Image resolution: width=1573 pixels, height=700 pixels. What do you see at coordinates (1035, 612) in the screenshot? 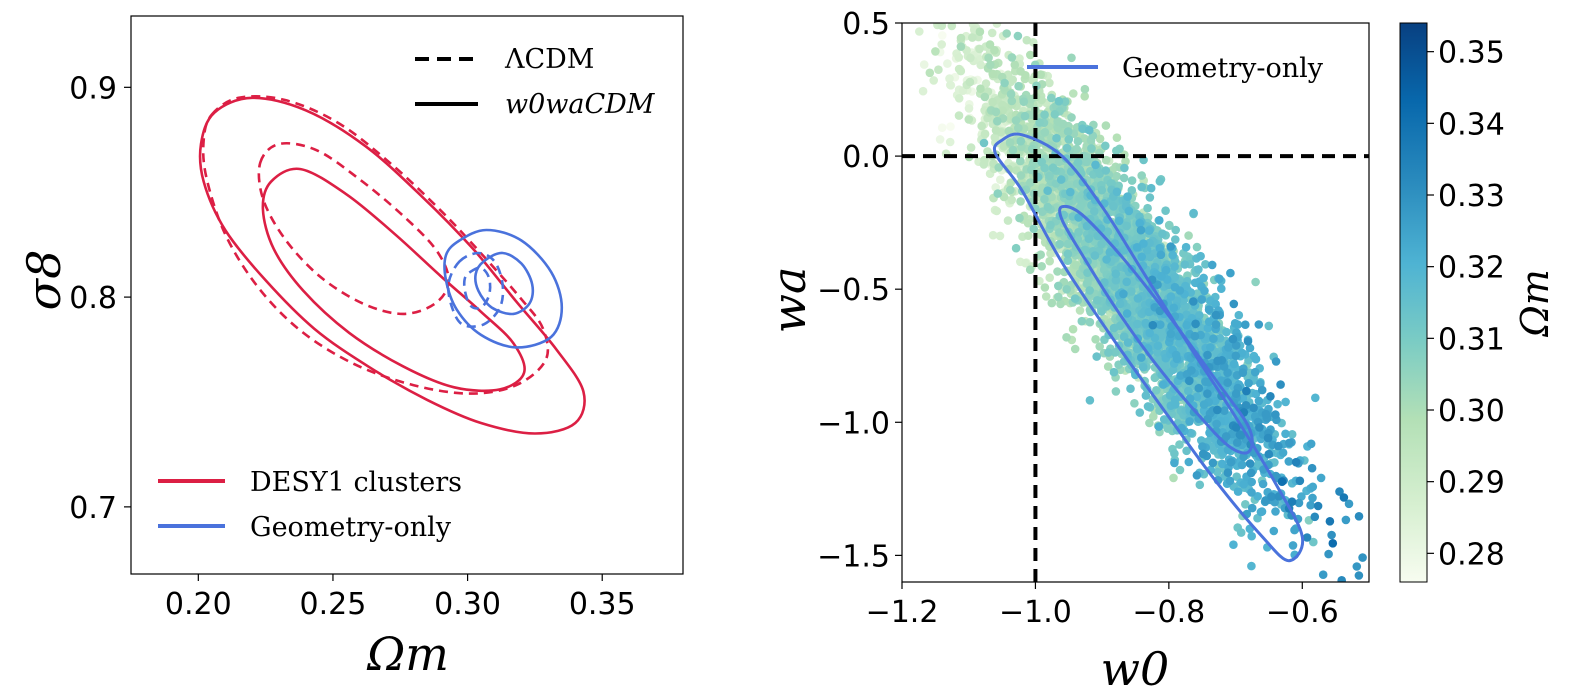
I see `right-x-tick-label: −1.0` at bounding box center [1035, 612].